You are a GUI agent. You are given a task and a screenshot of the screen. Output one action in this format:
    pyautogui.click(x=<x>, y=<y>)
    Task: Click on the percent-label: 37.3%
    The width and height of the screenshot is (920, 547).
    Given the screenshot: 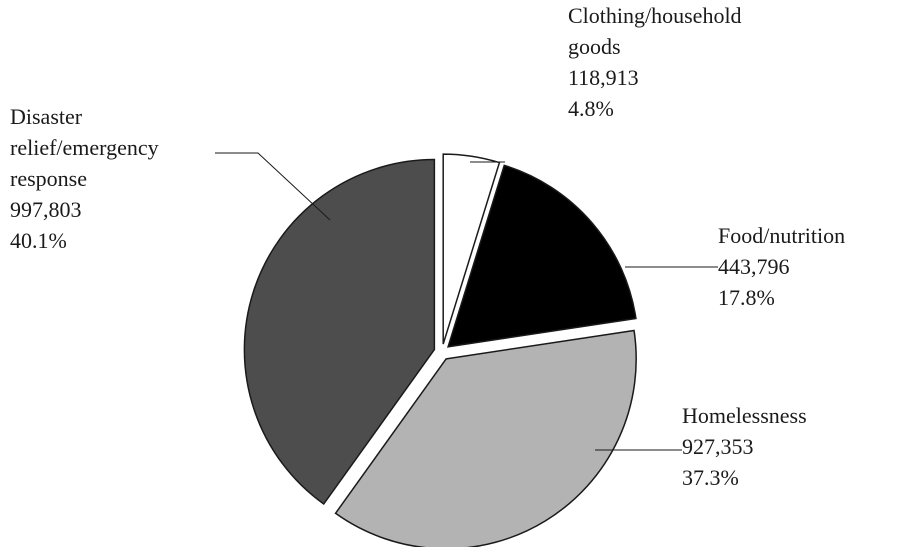 What is the action you would take?
    pyautogui.click(x=710, y=477)
    